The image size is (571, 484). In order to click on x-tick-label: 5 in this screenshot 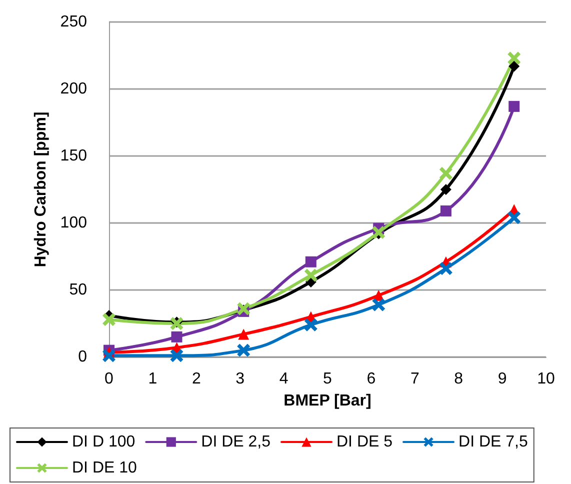, I will do `click(327, 379)`.